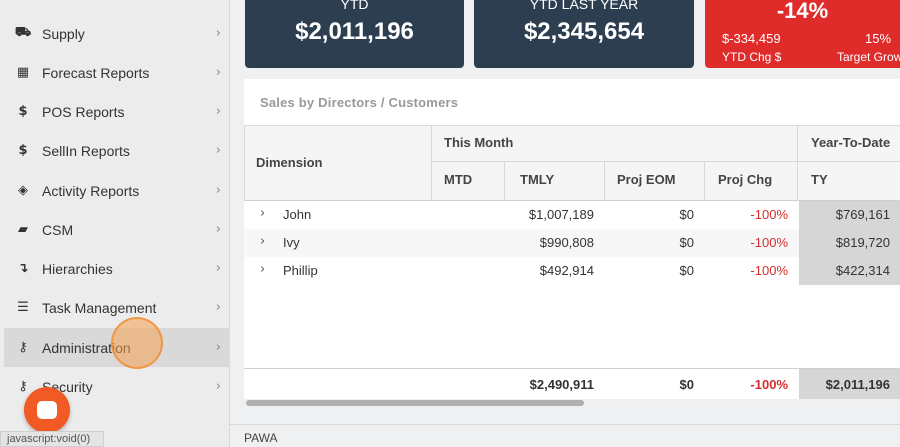 The image size is (900, 447). I want to click on sidebar-item-label: POS Reports, so click(83, 111).